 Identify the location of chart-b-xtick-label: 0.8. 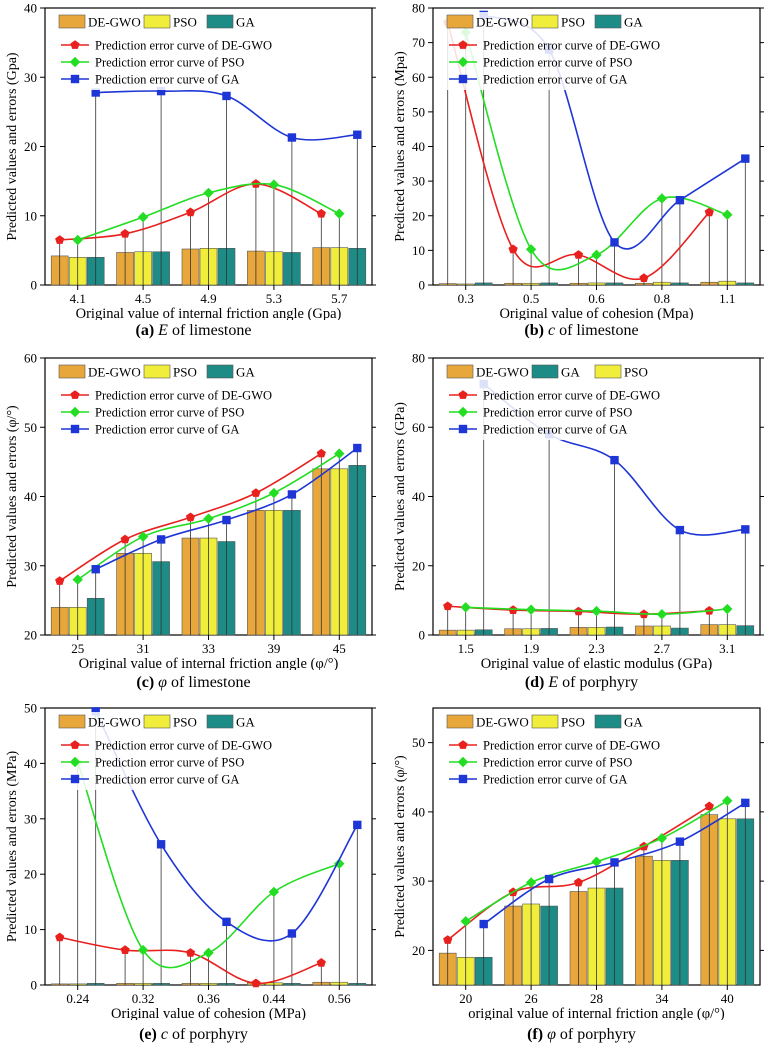
(662, 298).